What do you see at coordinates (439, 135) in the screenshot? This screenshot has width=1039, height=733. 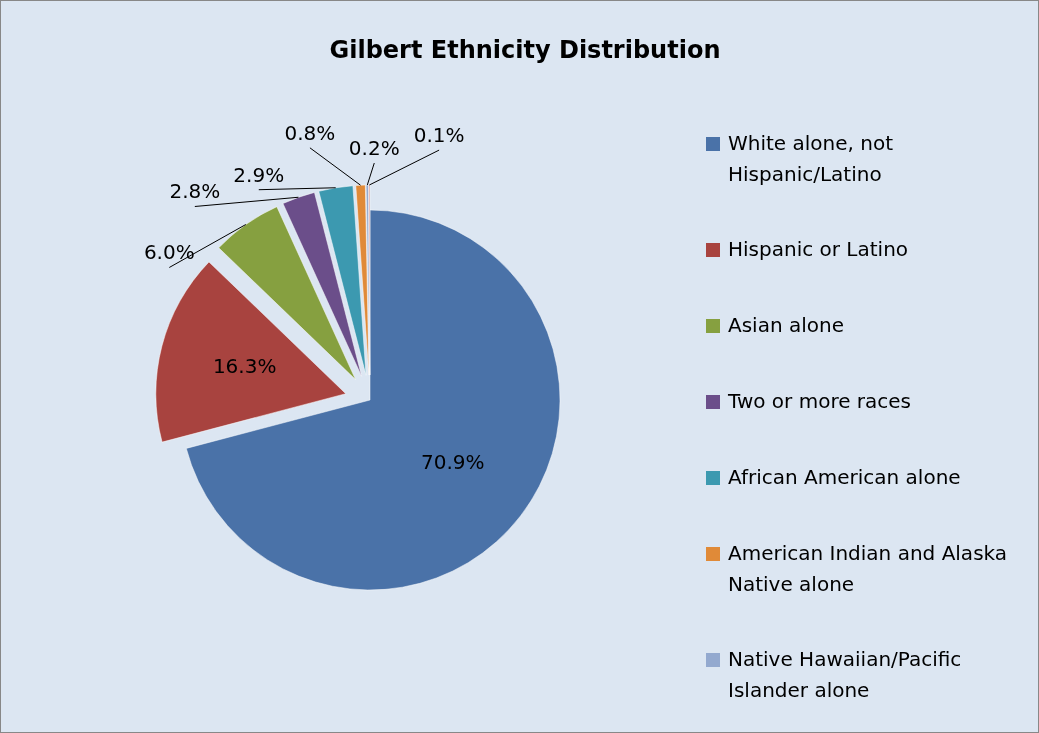 I see `data-label: 0.1%` at bounding box center [439, 135].